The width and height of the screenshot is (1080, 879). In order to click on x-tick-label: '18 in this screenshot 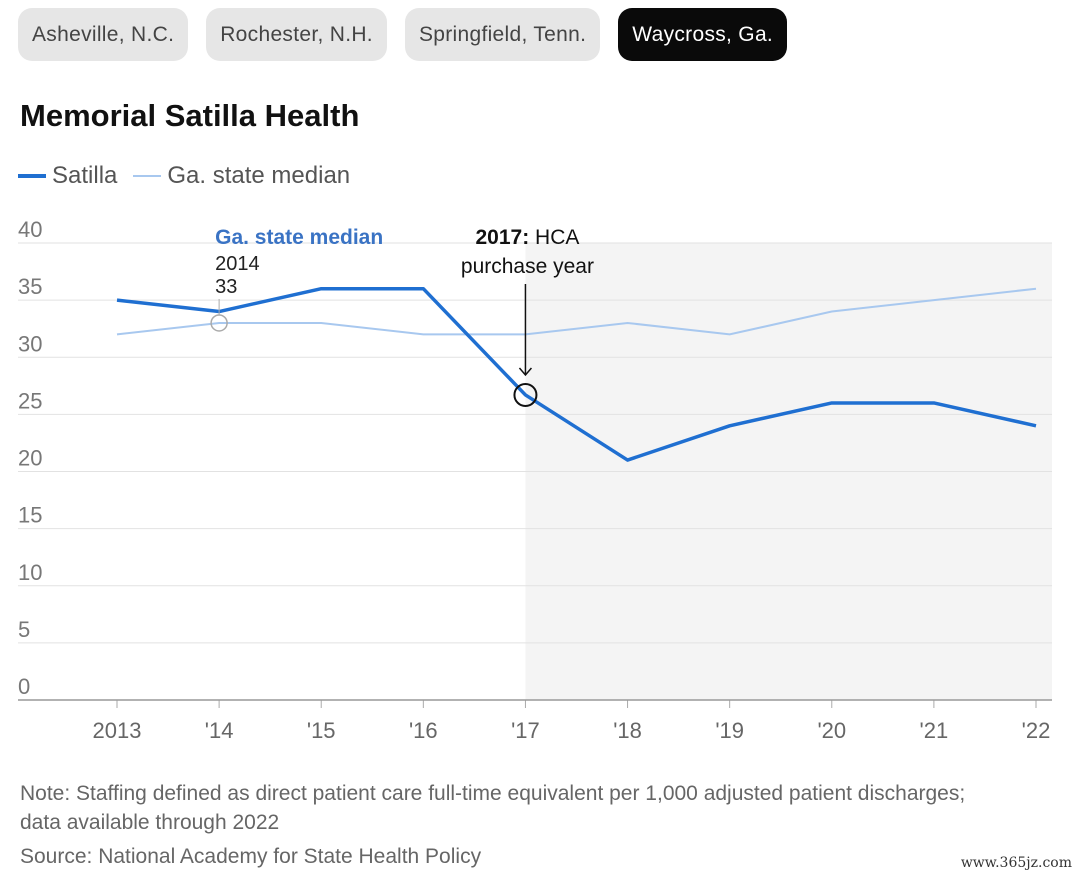, I will do `click(627, 730)`.